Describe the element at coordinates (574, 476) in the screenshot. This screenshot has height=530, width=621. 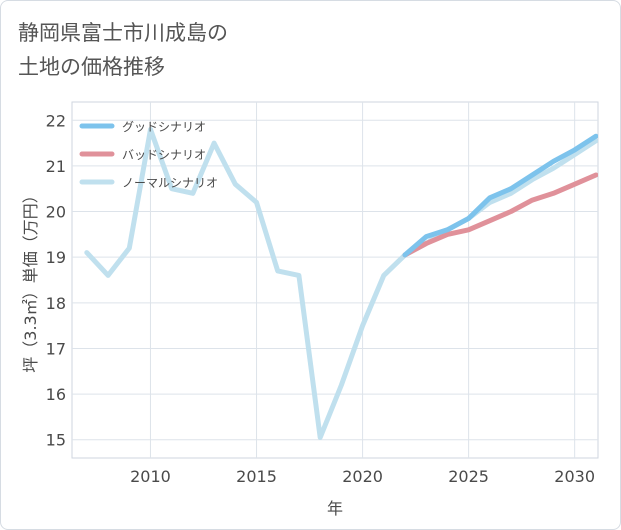
I see `x-tick-label: 2030` at that location.